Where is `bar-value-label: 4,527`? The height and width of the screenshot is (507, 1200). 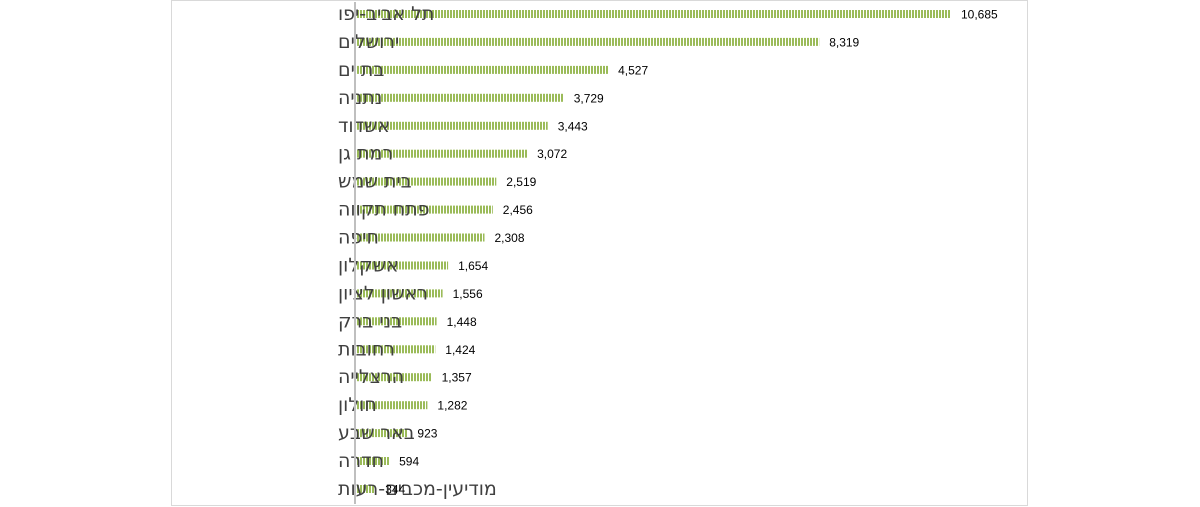 bar-value-label: 4,527 is located at coordinates (633, 70).